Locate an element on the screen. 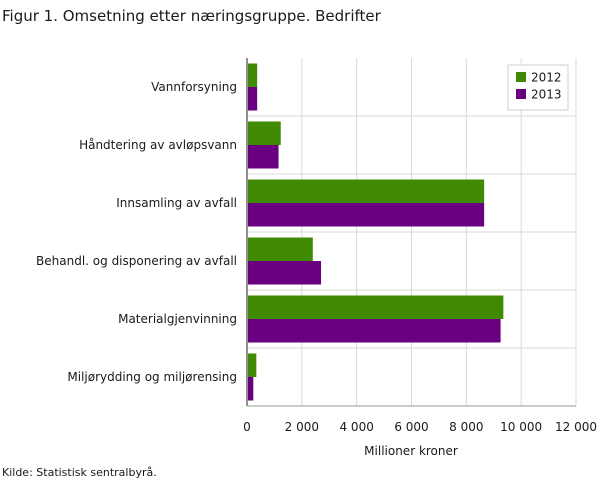 This screenshot has width=608, height=488. category-label: Vannforsyning is located at coordinates (194, 87).